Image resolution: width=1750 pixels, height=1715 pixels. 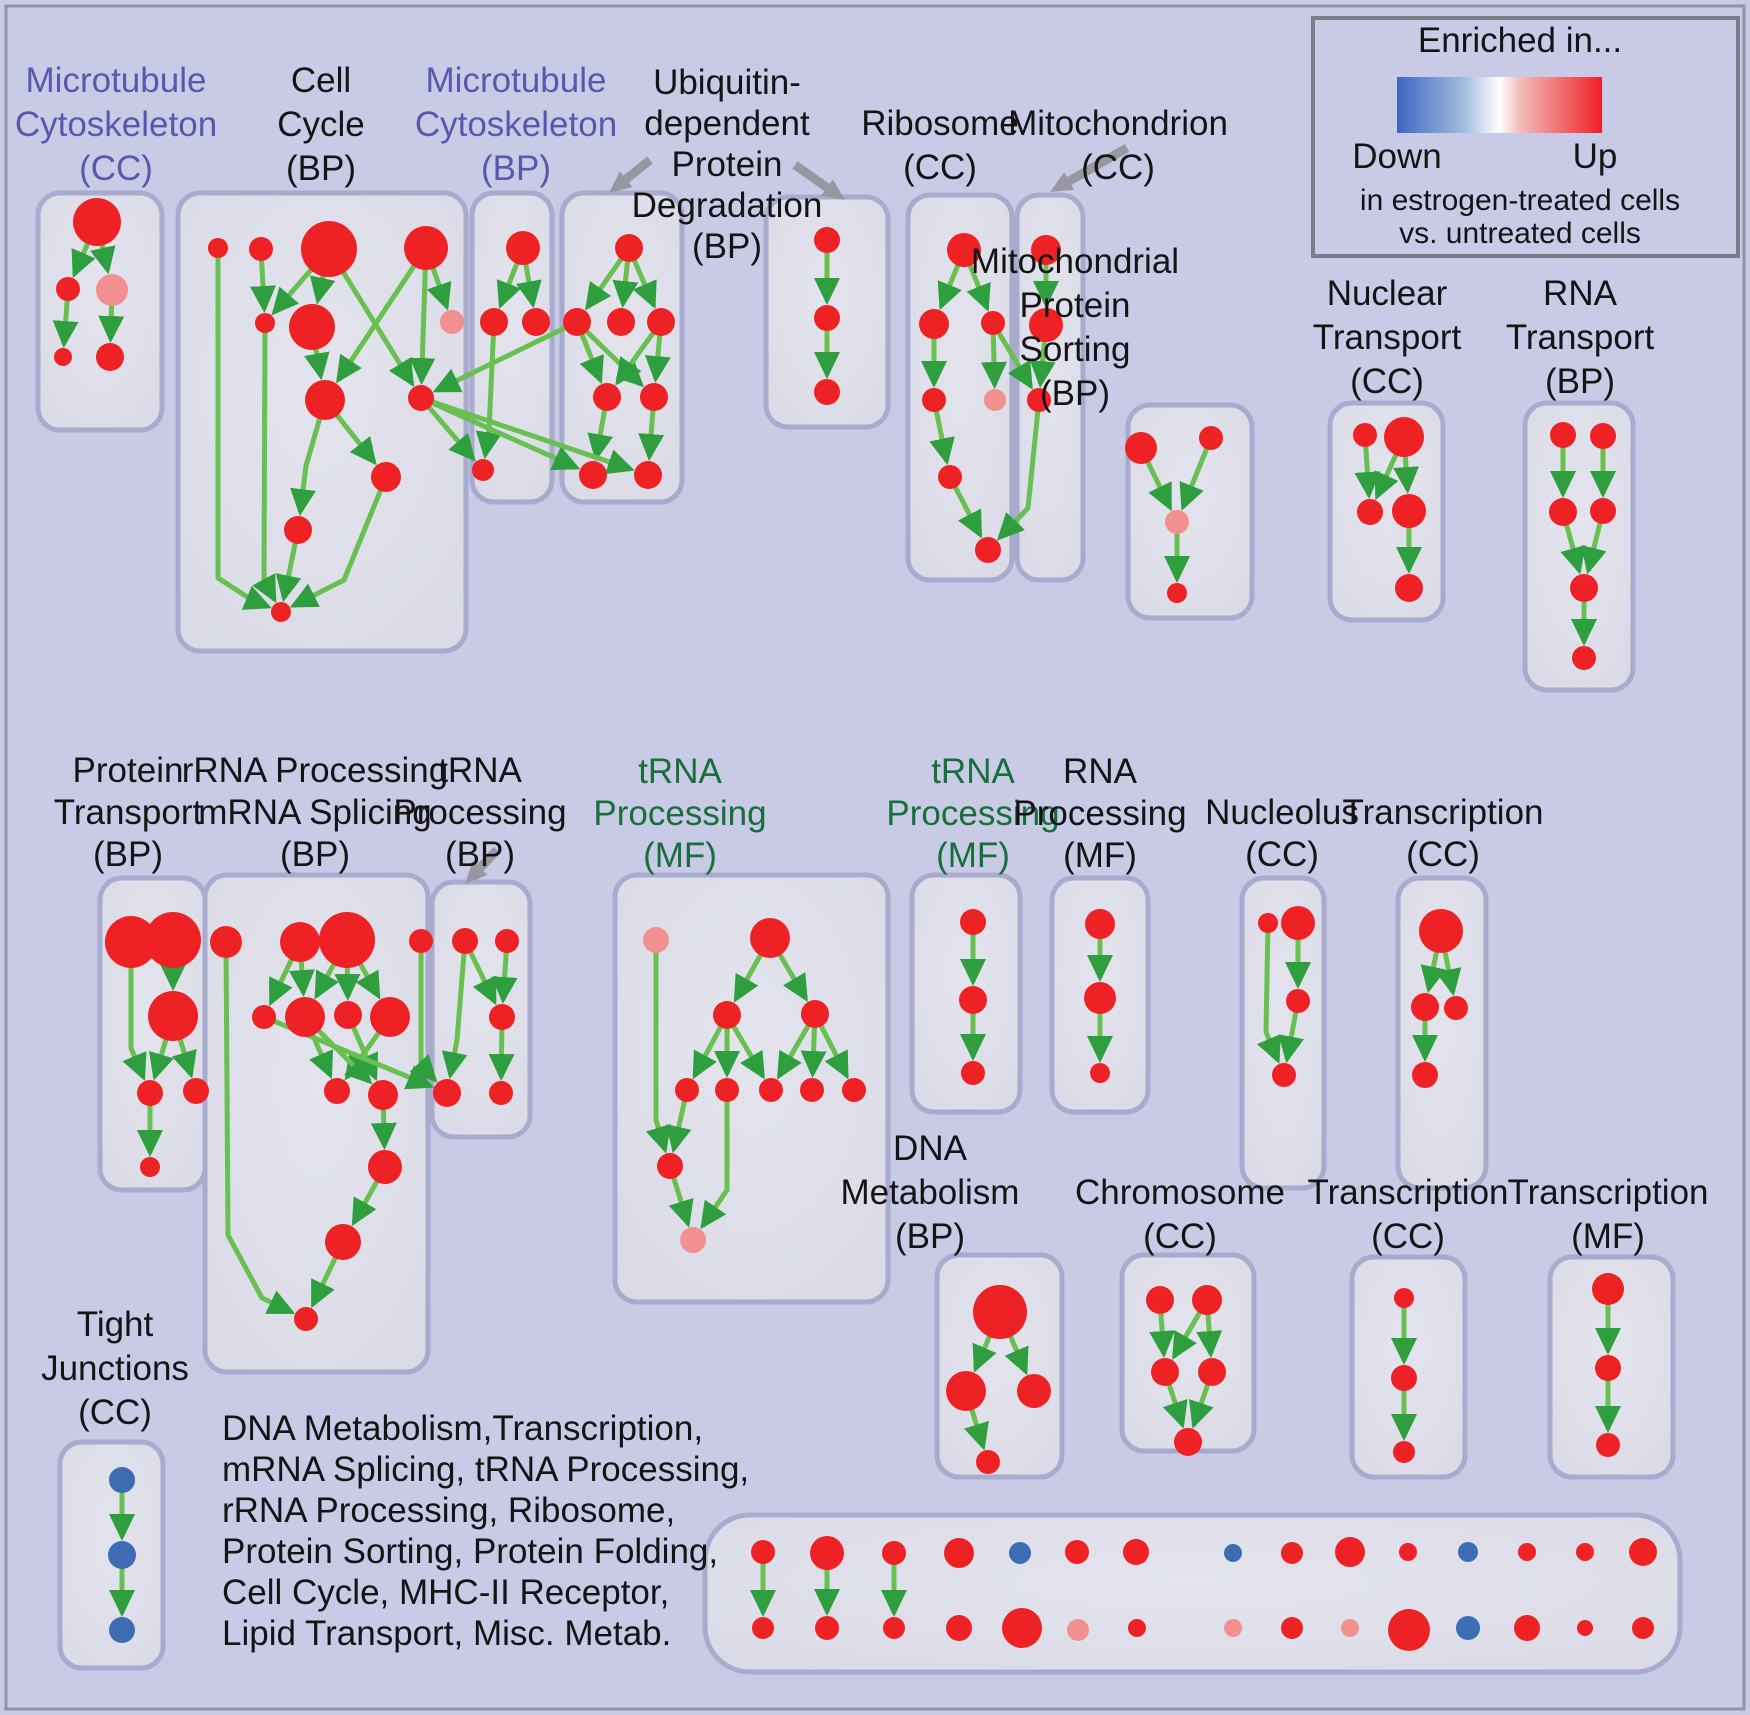 What do you see at coordinates (1292, 1553) in the screenshot?
I see `misc-cluster-node-c9t` at bounding box center [1292, 1553].